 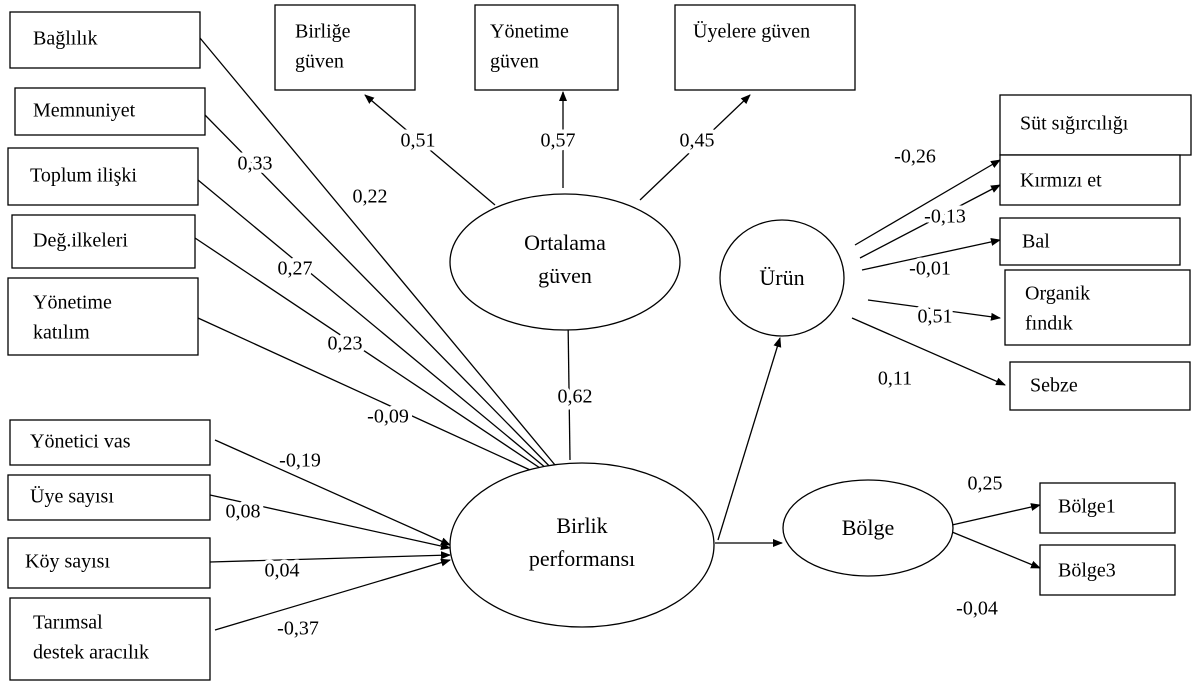 What do you see at coordinates (565, 275) in the screenshot?
I see `ellipse-label: güven` at bounding box center [565, 275].